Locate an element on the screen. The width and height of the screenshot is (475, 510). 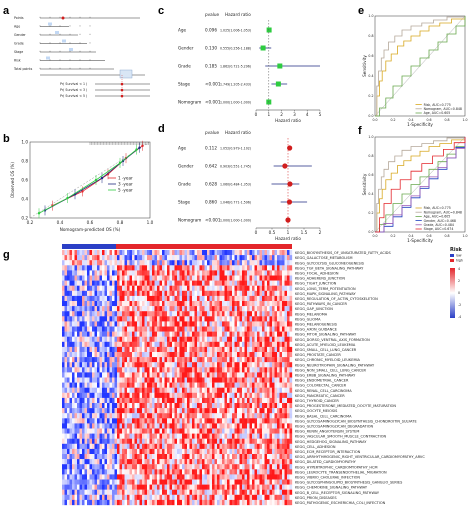
forest-hr-marker is located at coordinates (285, 166).